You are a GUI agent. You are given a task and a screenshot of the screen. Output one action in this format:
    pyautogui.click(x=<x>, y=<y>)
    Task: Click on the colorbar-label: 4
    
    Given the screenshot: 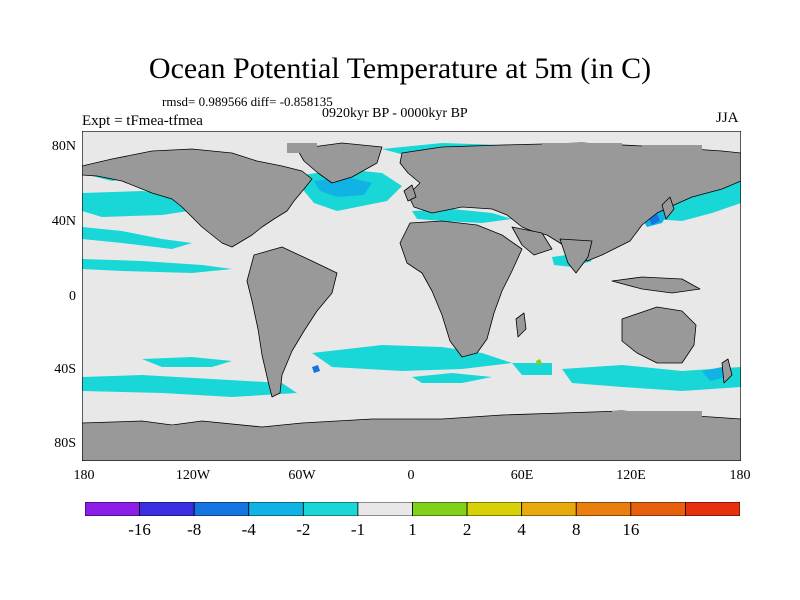 What is the action you would take?
    pyautogui.click(x=521, y=529)
    